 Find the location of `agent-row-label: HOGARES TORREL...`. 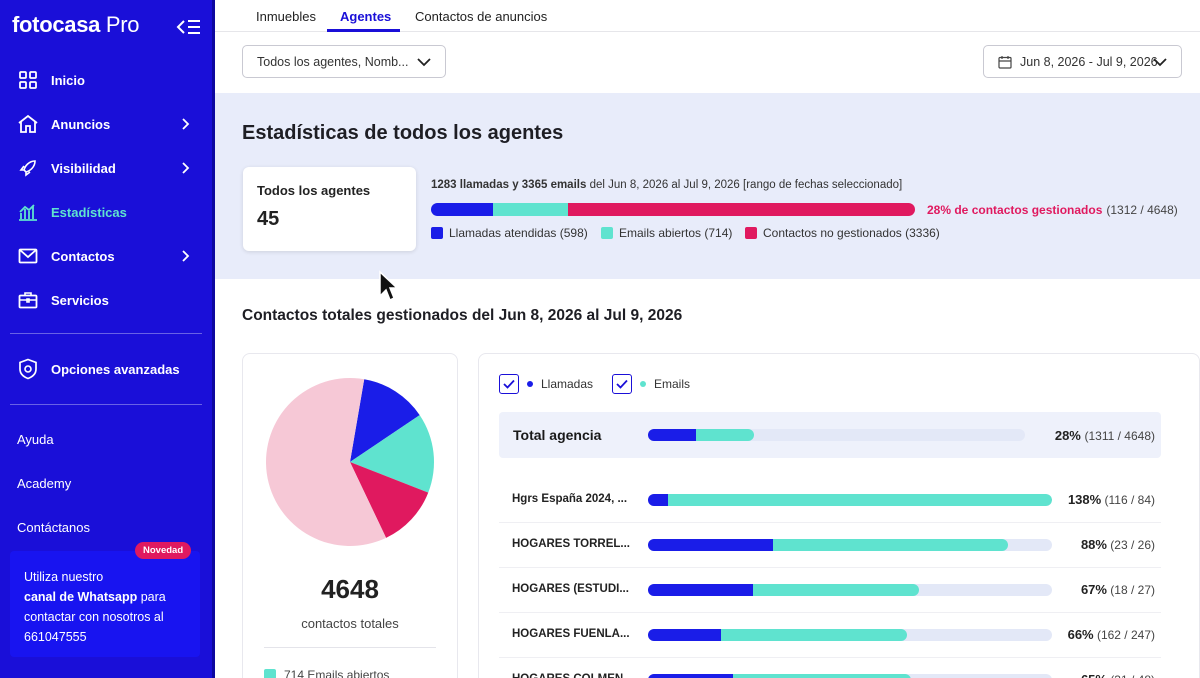

agent-row-label: HOGARES TORREL... is located at coordinates (571, 544).